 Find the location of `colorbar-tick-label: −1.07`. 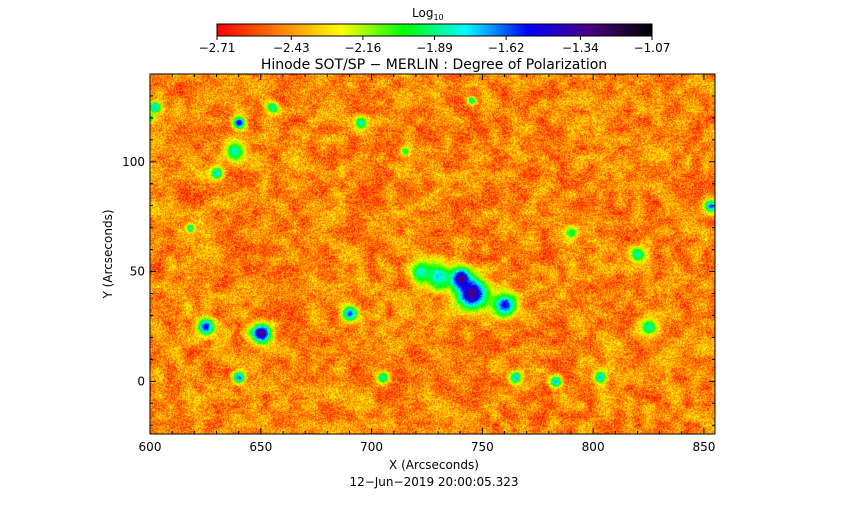

colorbar-tick-label: −1.07 is located at coordinates (652, 48).